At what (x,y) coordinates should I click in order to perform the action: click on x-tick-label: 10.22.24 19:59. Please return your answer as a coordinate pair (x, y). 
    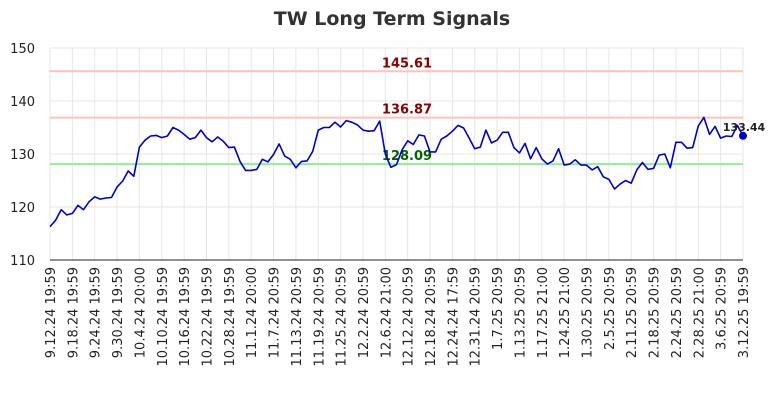
    Looking at the image, I should click on (207, 317).